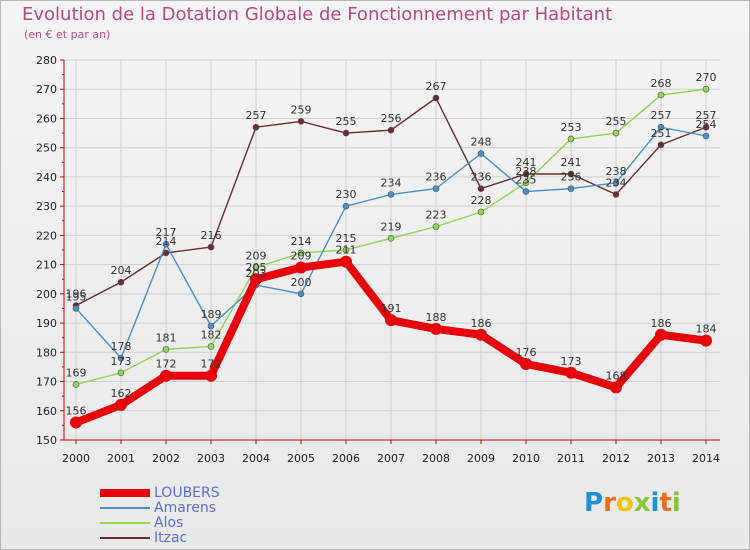  I want to click on point-amarens-2007, so click(391, 194).